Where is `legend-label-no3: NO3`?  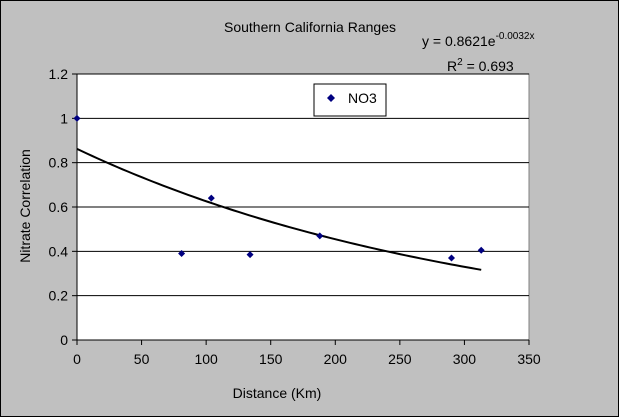
legend-label-no3: NO3 is located at coordinates (362, 98).